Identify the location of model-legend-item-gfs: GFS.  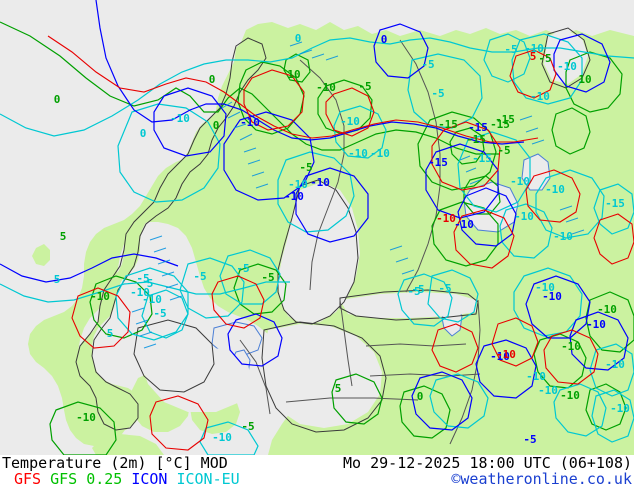
(28, 479).